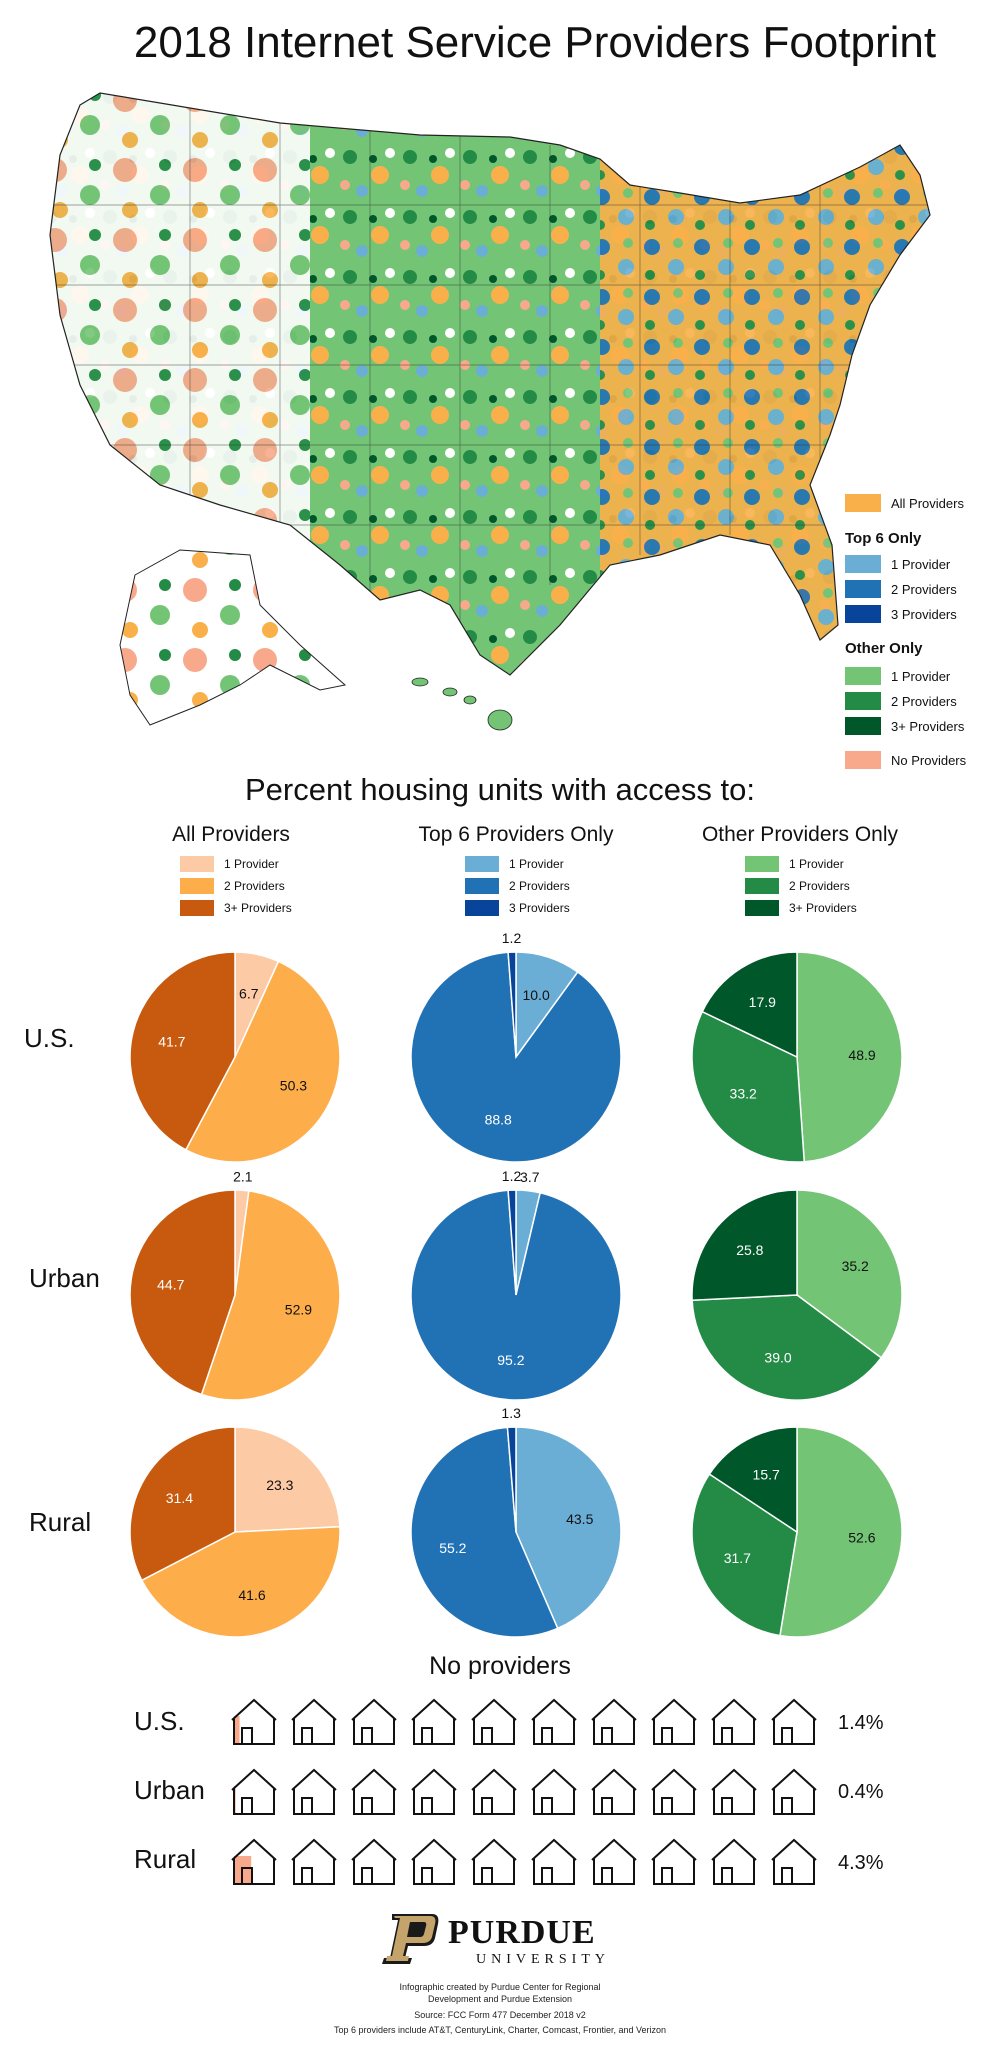 The image size is (1000, 2051). What do you see at coordinates (410, 1939) in the screenshot?
I see `purdue-p-icon` at bounding box center [410, 1939].